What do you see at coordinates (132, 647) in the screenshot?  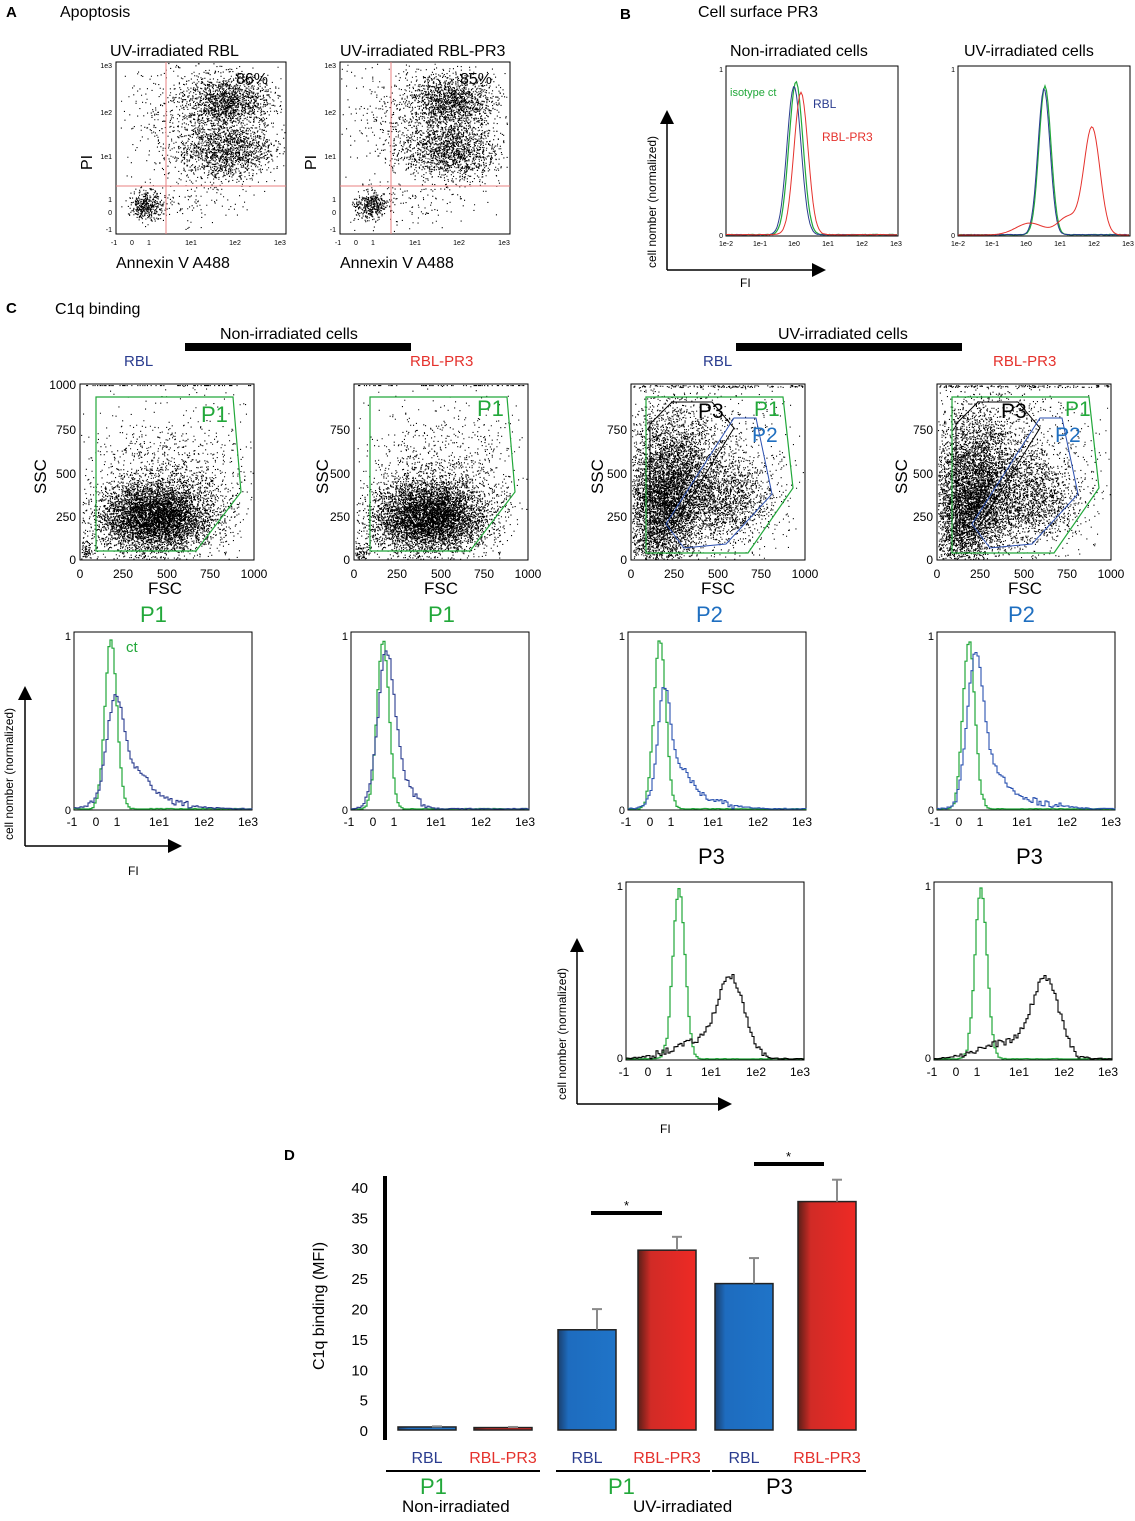 I see `hist1-ct-label: ct` at bounding box center [132, 647].